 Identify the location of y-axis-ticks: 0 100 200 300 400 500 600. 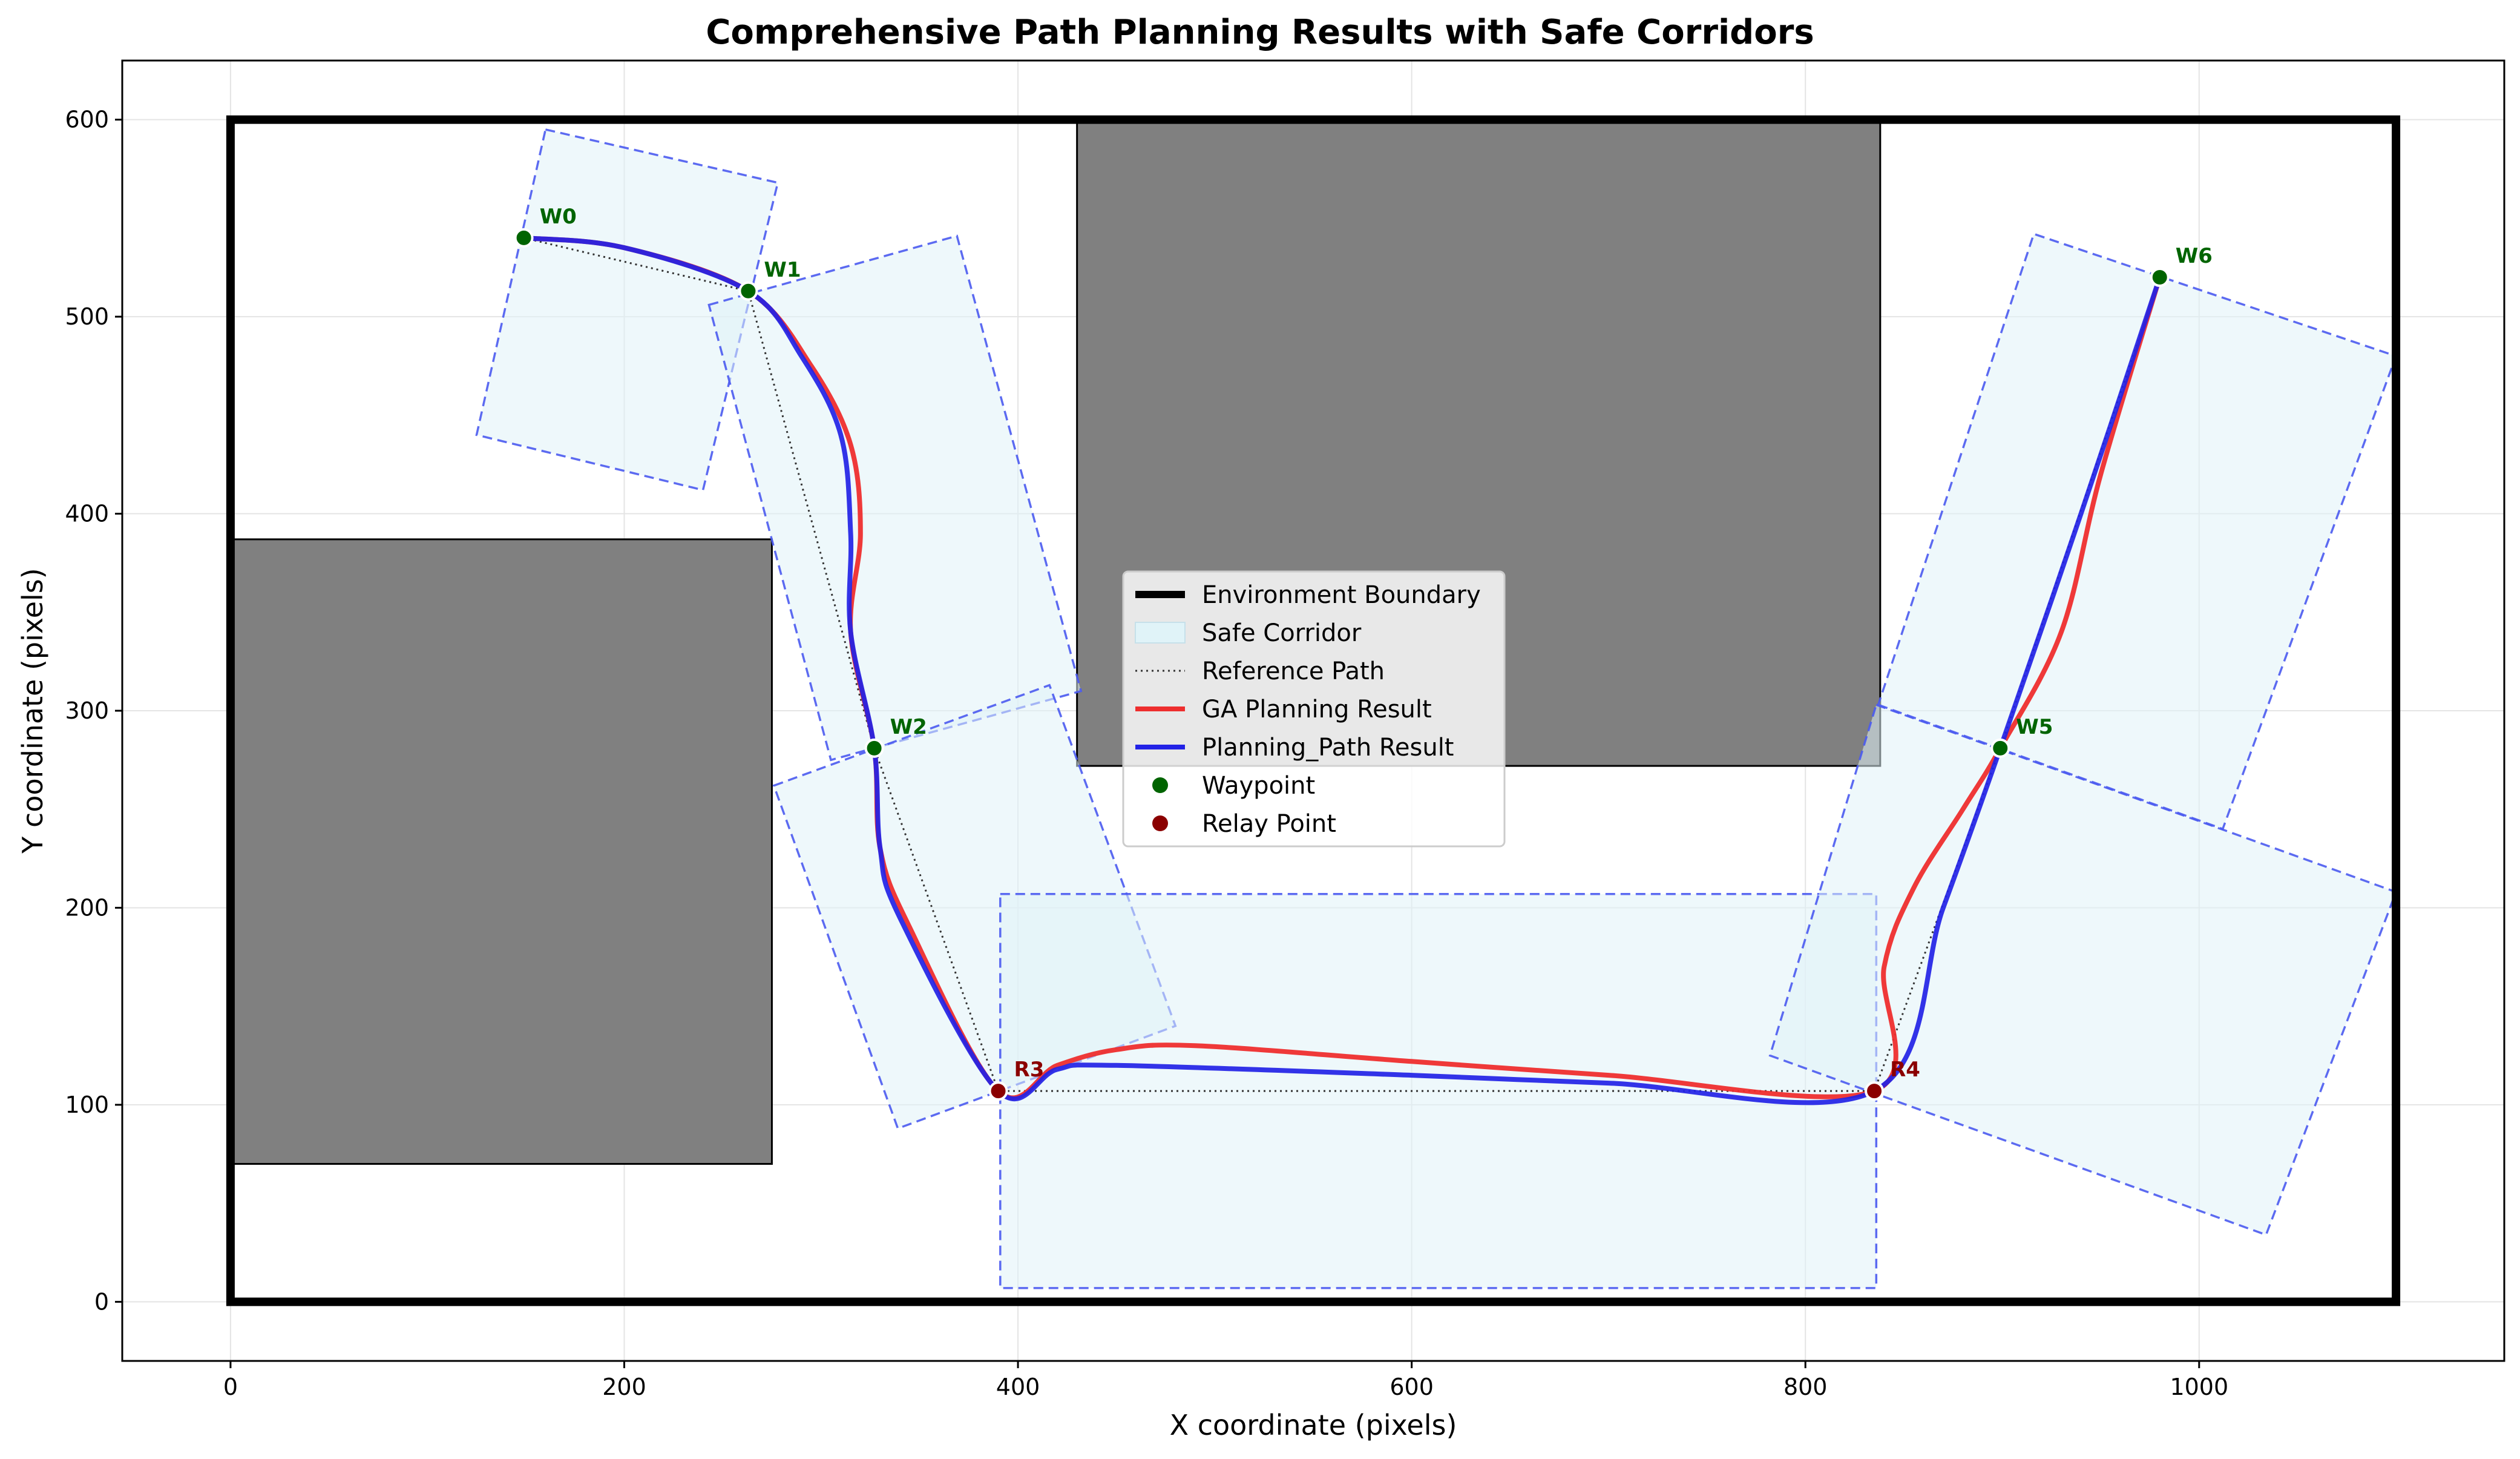
(93, 711).